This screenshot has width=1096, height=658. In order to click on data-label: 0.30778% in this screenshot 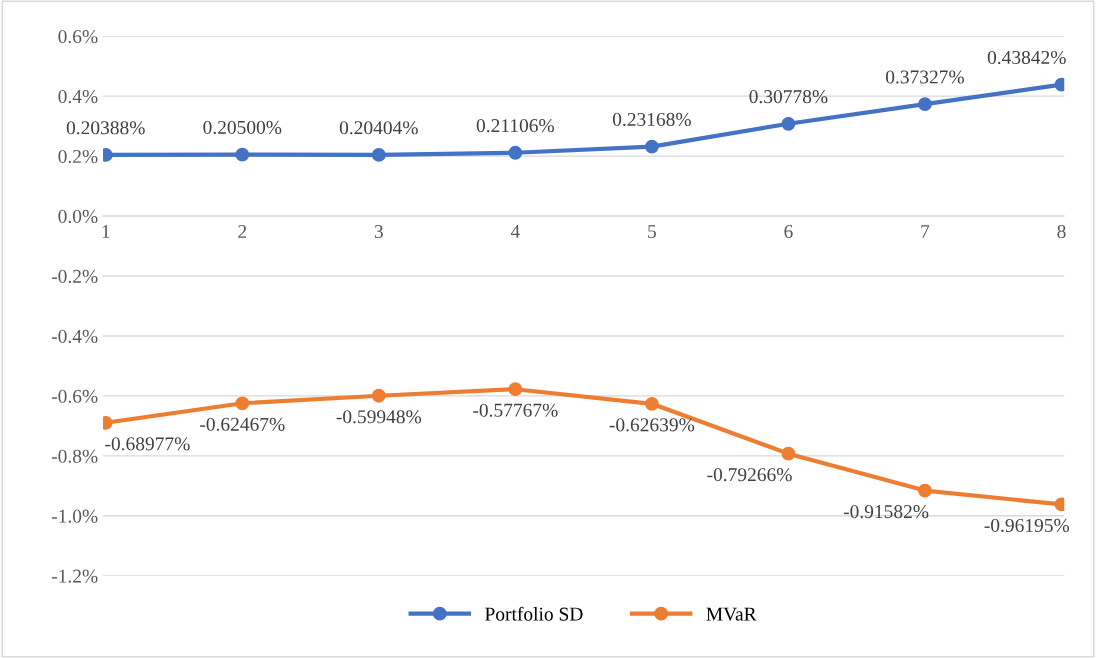, I will do `click(788, 97)`.